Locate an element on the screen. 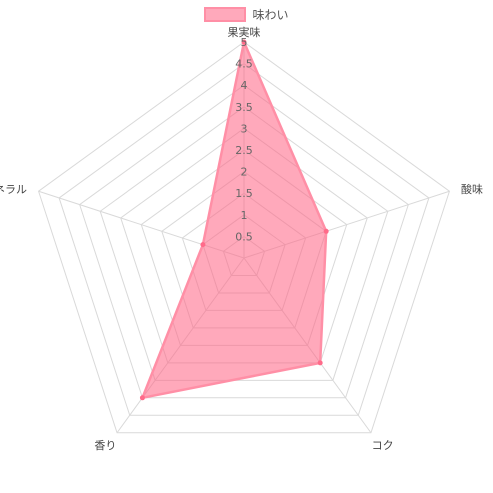  category-label: 香り is located at coordinates (105, 445).